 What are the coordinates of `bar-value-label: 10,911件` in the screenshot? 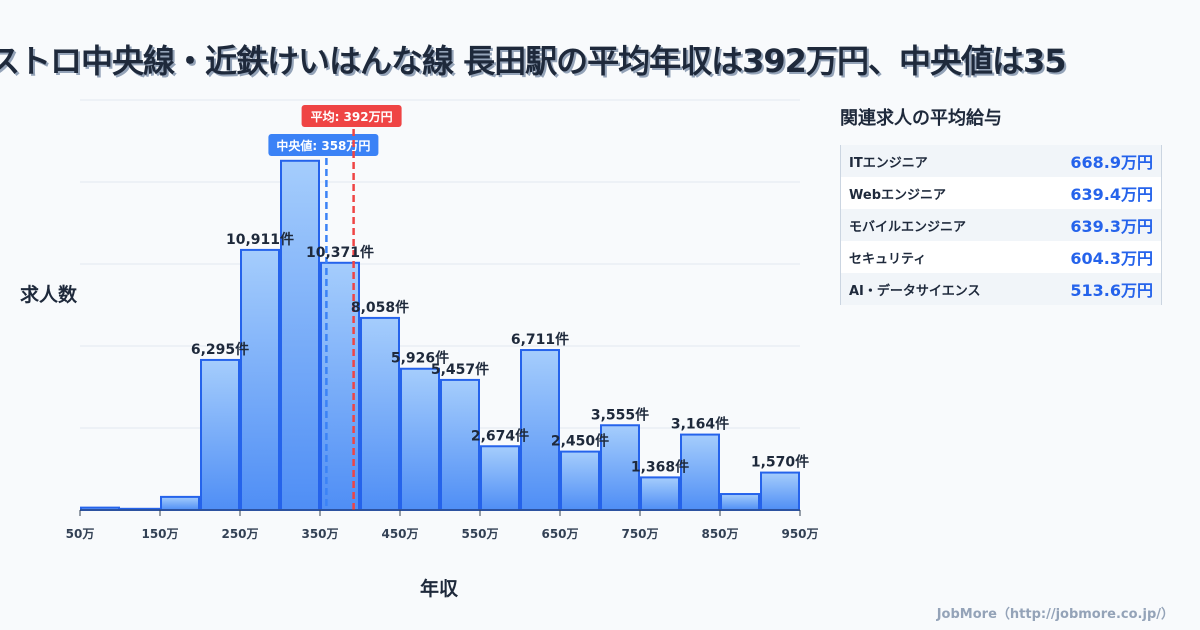 It's located at (260, 239).